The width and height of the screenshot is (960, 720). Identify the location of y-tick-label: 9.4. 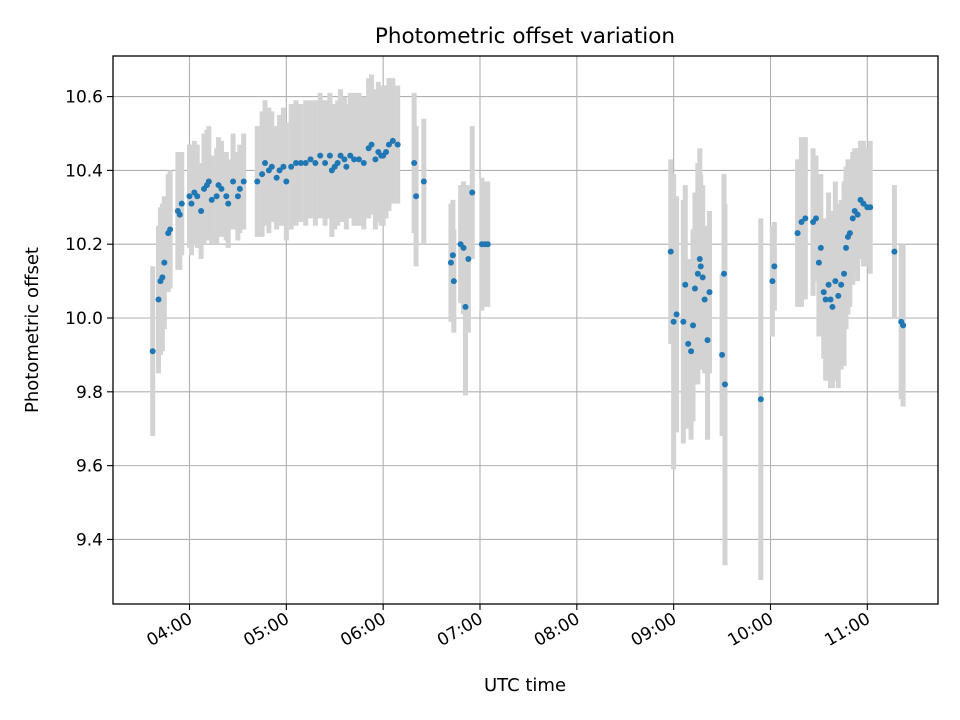
(89, 540).